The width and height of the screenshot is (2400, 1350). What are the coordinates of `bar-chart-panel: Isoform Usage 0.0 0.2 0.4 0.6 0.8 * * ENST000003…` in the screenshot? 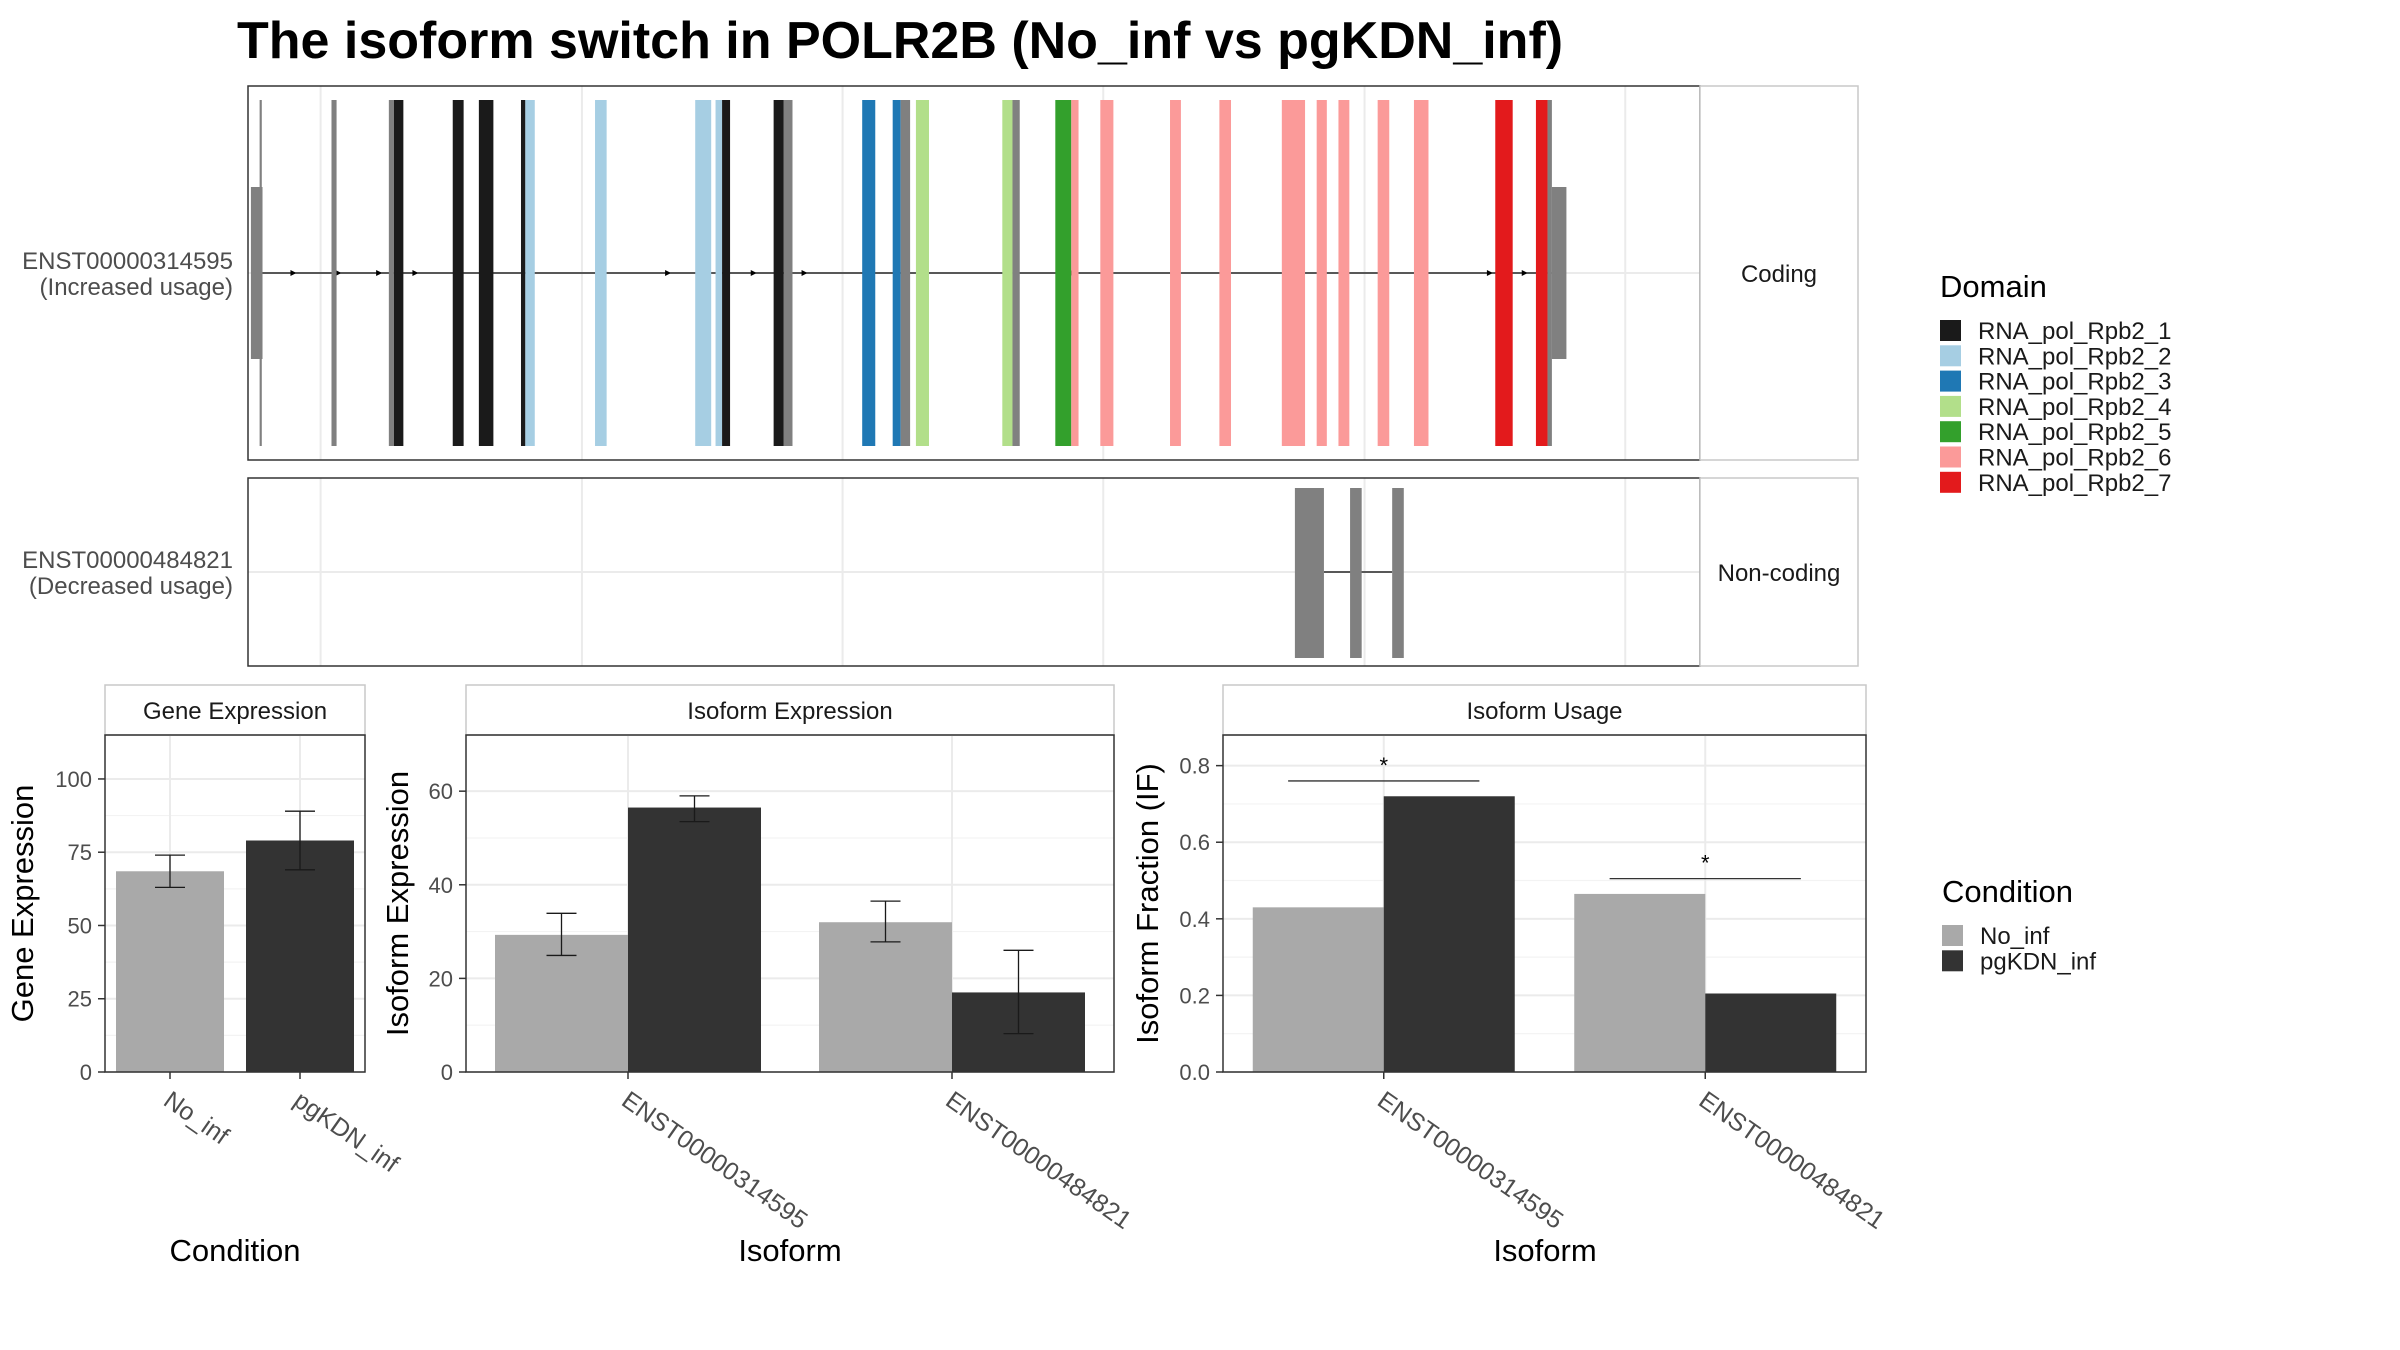 It's located at (1510, 976).